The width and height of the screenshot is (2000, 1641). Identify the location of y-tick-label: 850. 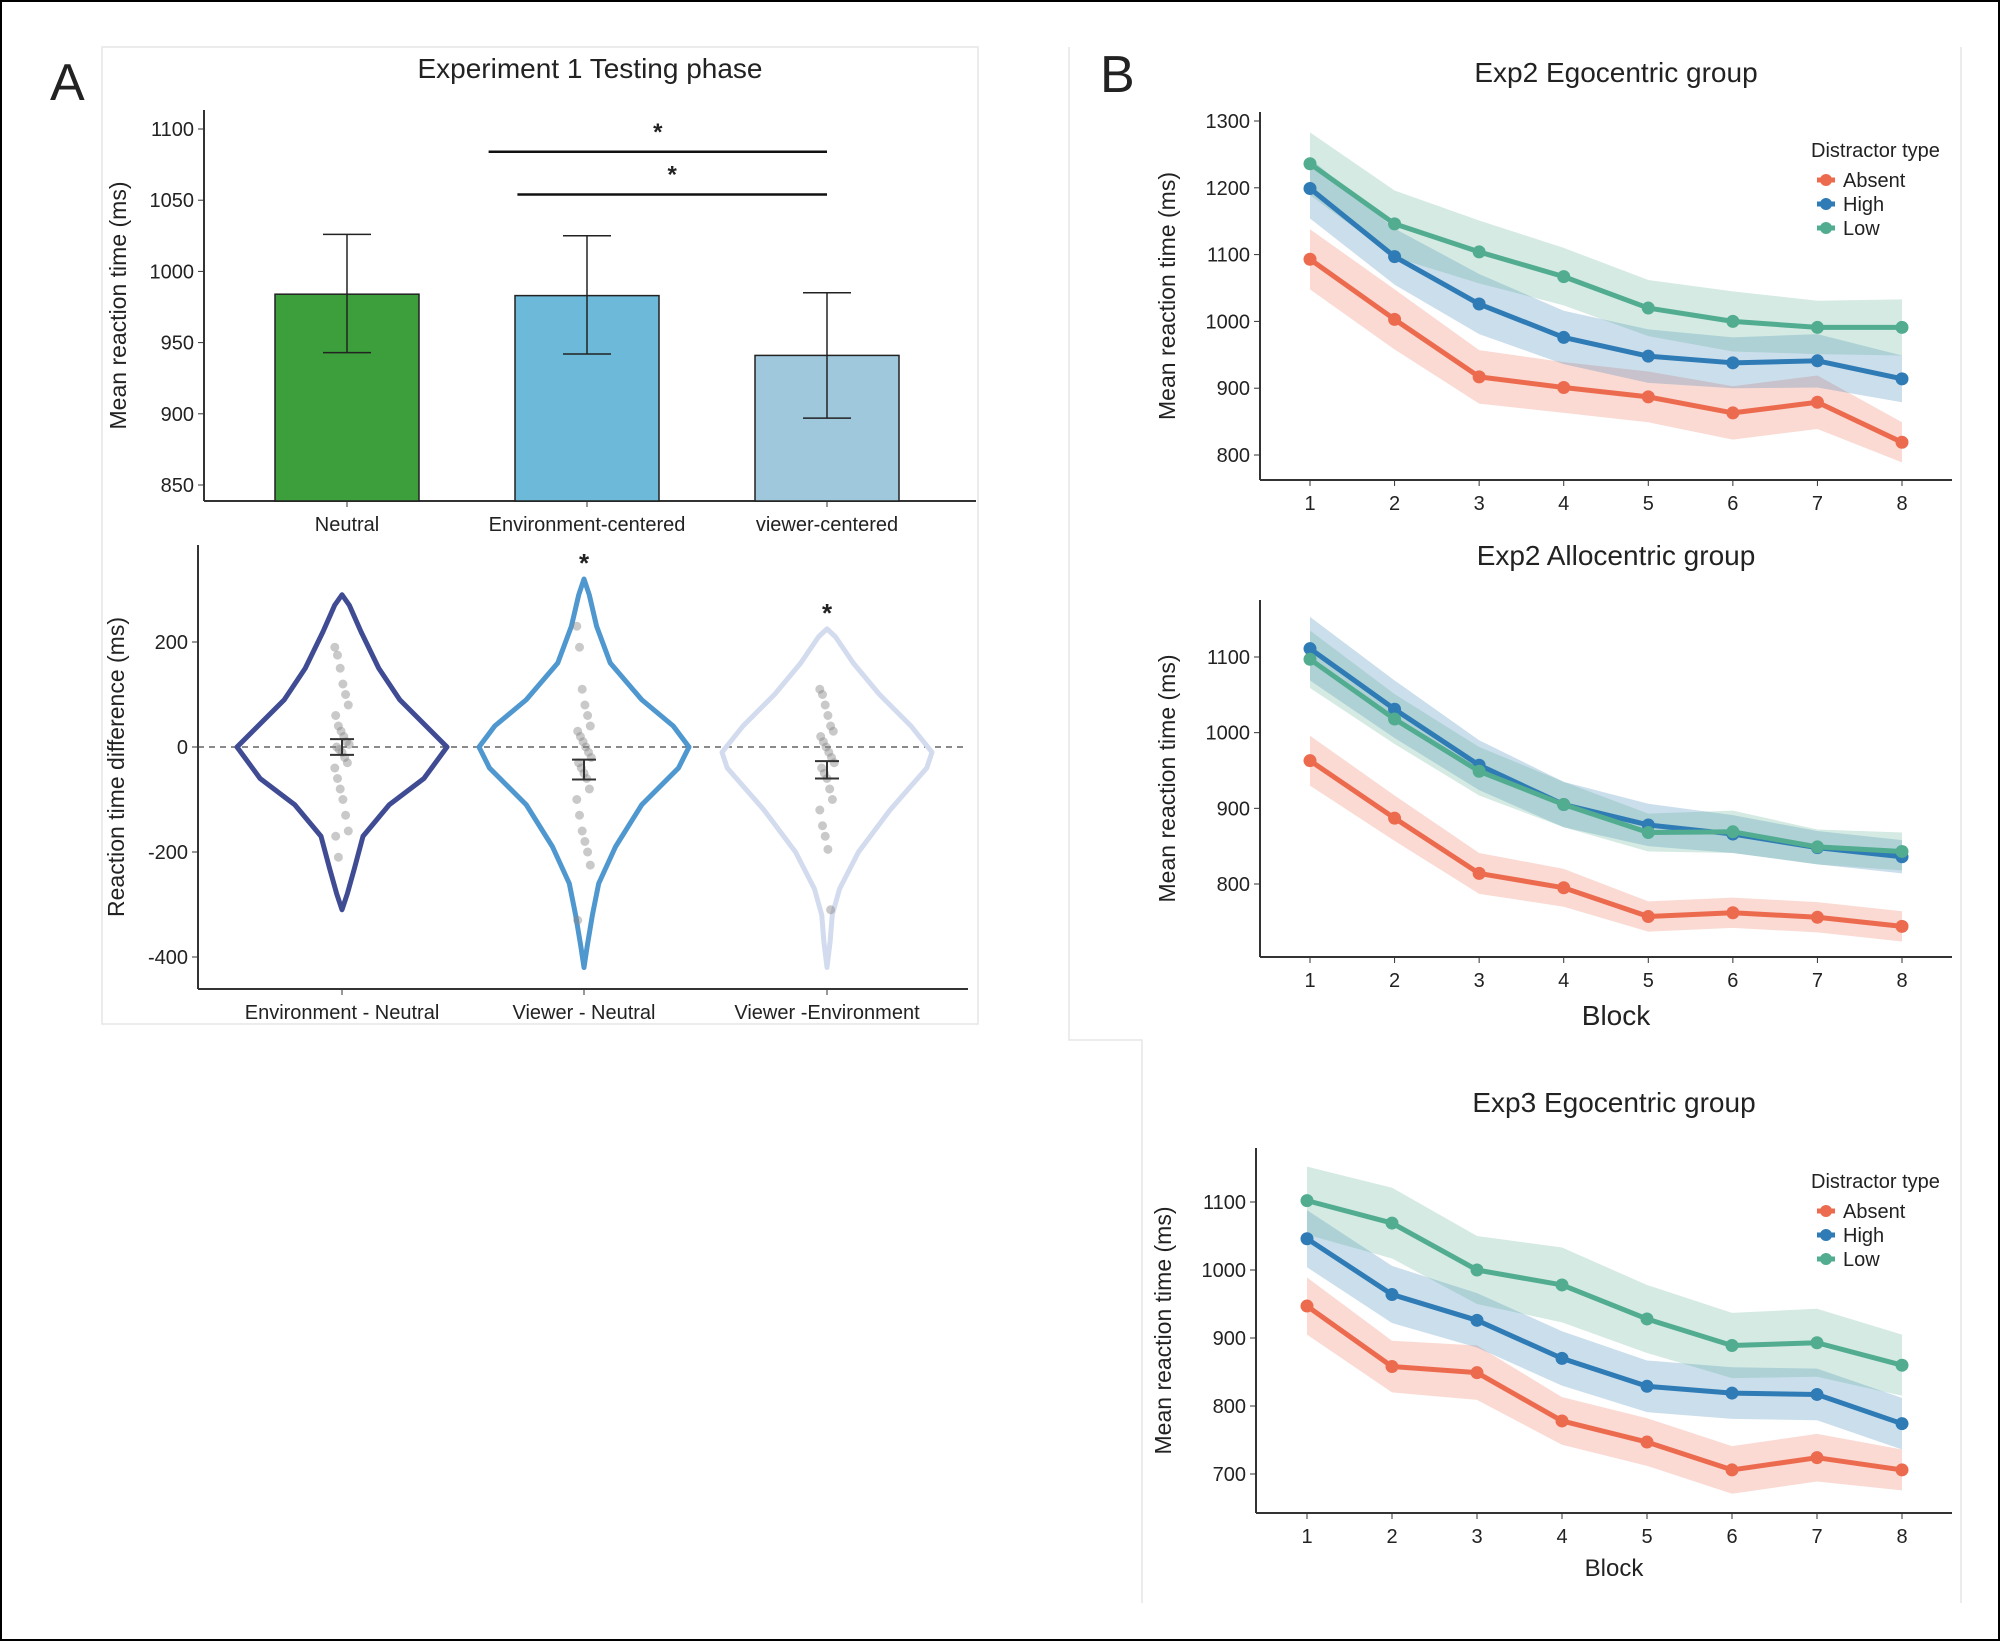
(177, 486).